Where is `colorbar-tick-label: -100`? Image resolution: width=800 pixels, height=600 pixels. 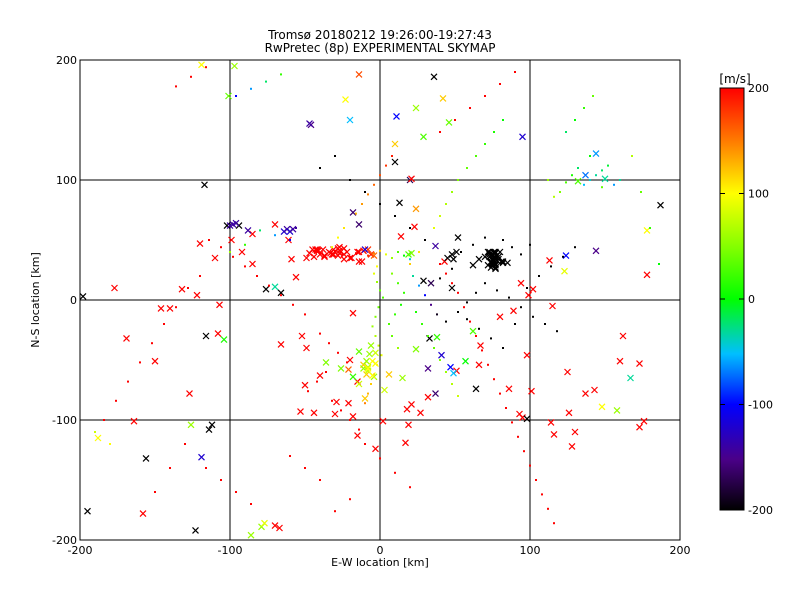 colorbar-tick-label: -100 is located at coordinates (760, 405).